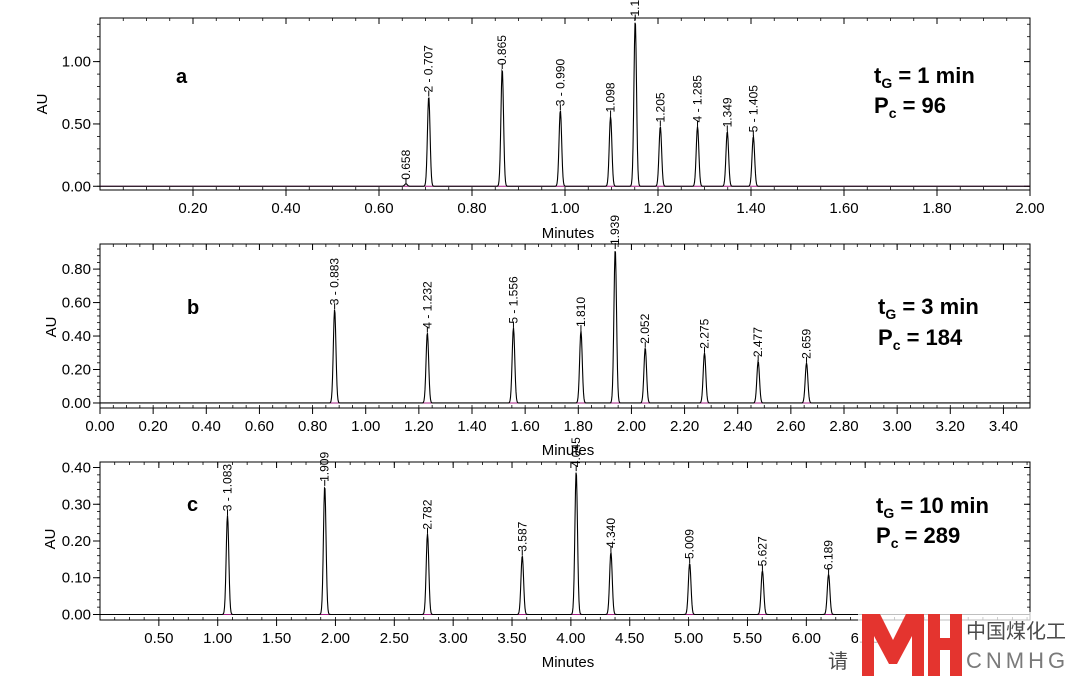  I want to click on peak-label: 4.340, so click(611, 533).